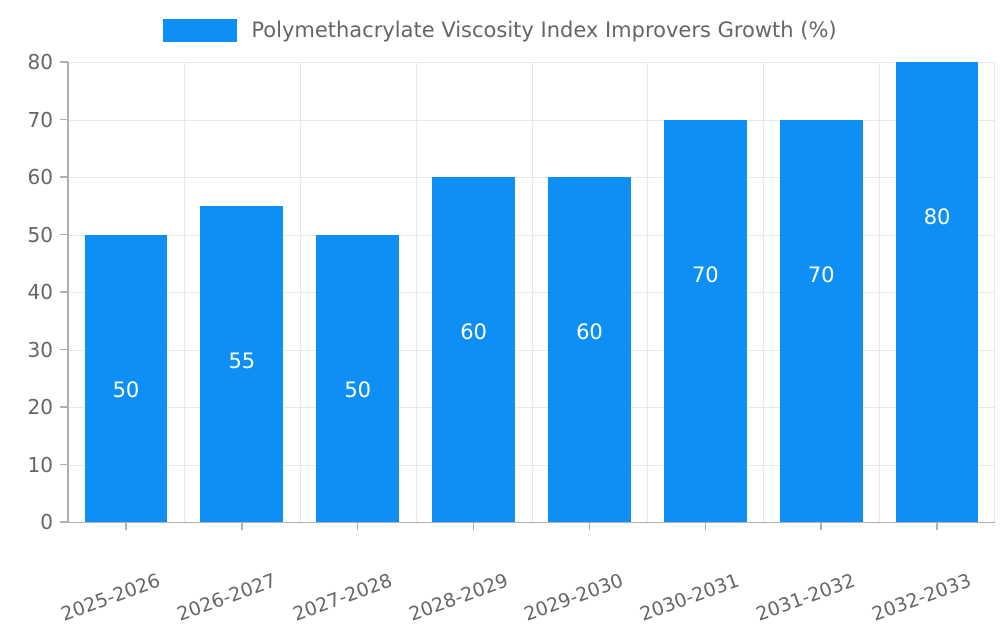 This screenshot has height=626, width=1000. I want to click on x-tick-label: 2030-2031, so click(690, 597).